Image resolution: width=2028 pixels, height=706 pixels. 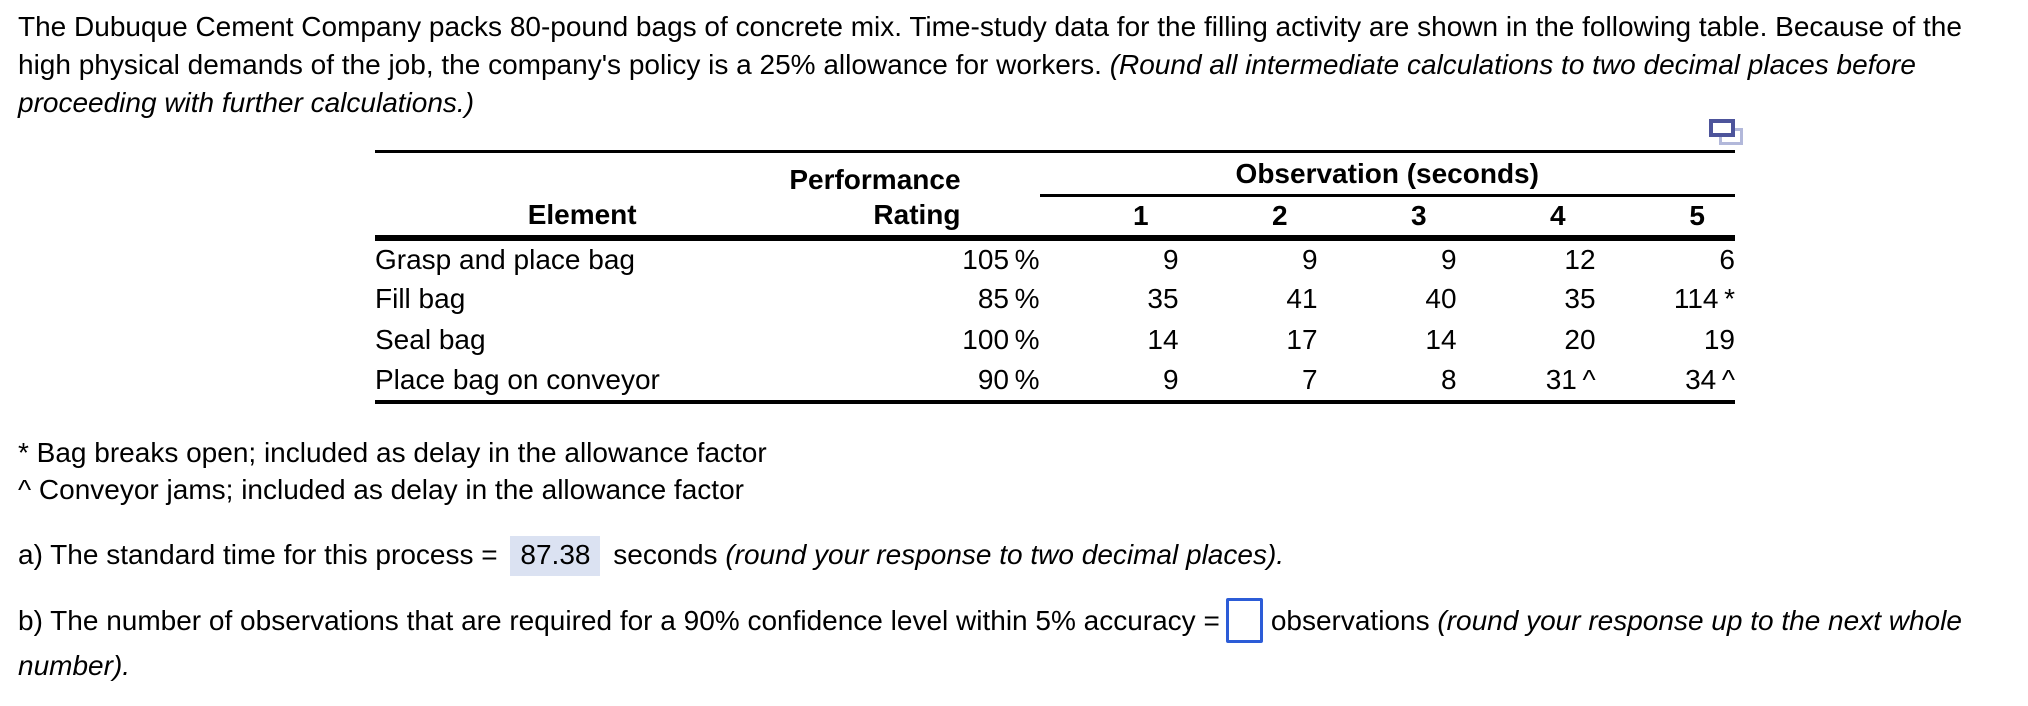 I want to click on element-cell: Grasp and place bag, so click(x=505, y=259).